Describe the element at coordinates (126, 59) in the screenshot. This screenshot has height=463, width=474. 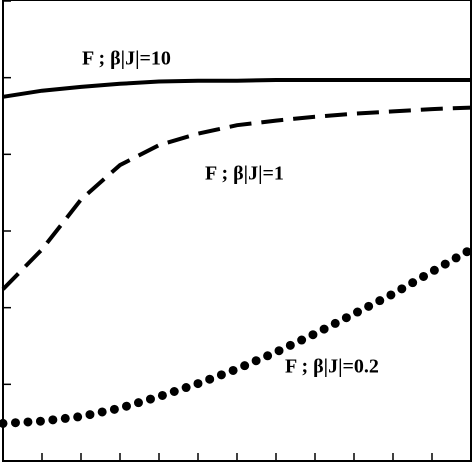
I see `series-label: F ; β|J|=10` at that location.